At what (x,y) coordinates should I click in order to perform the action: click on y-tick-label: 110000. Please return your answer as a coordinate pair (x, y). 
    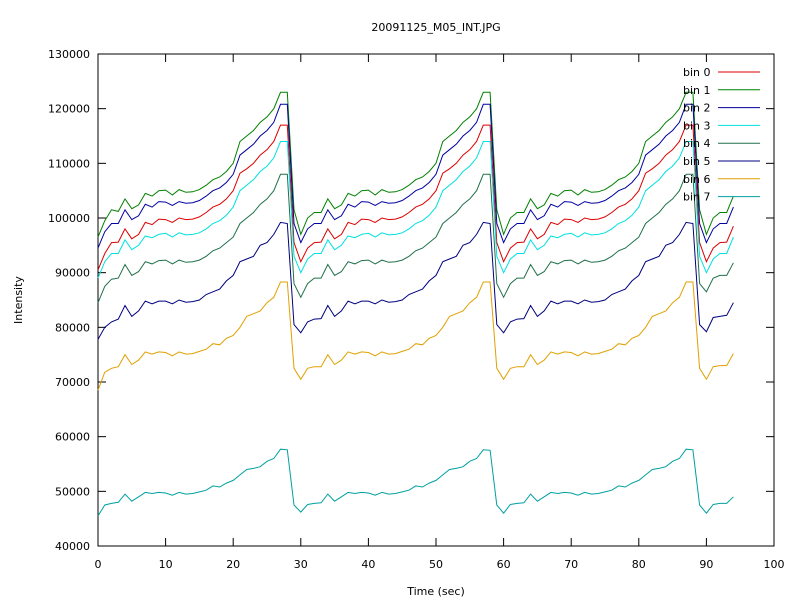
    Looking at the image, I should click on (69, 163).